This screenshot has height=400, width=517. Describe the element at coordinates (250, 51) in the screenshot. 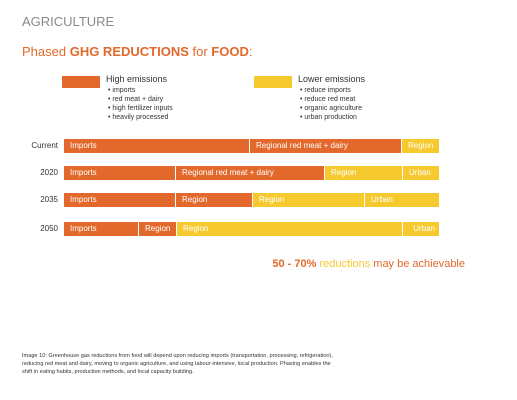

I see `subtitle-part: :` at that location.